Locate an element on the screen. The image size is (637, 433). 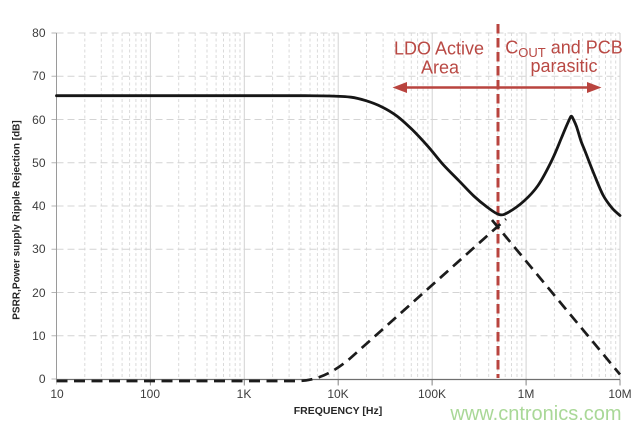
svg-text: 20 is located at coordinates (39, 293).